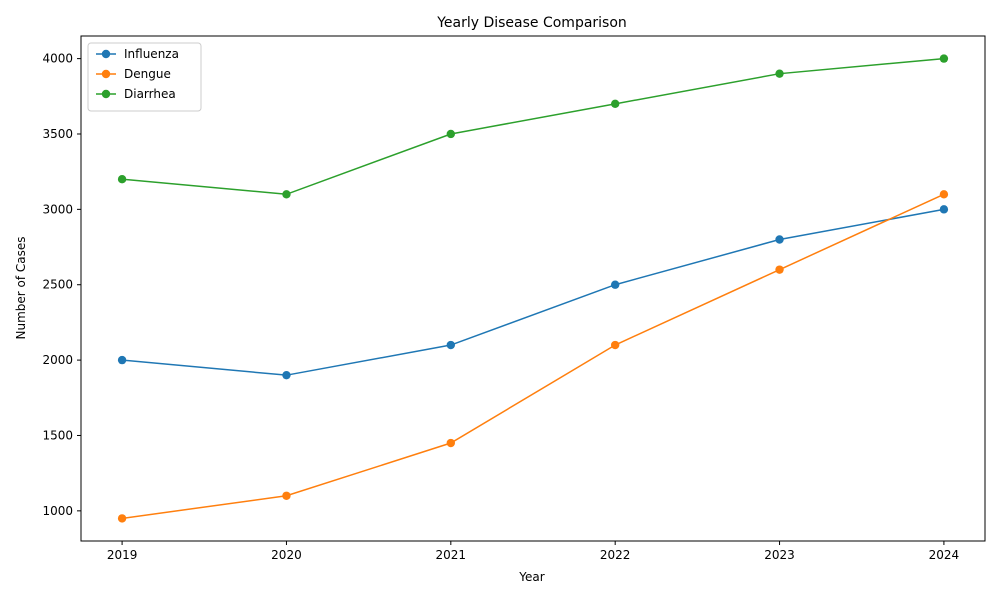 Image resolution: width=1000 pixels, height=600 pixels. I want to click on legend-item: Influenza, so click(137, 54).